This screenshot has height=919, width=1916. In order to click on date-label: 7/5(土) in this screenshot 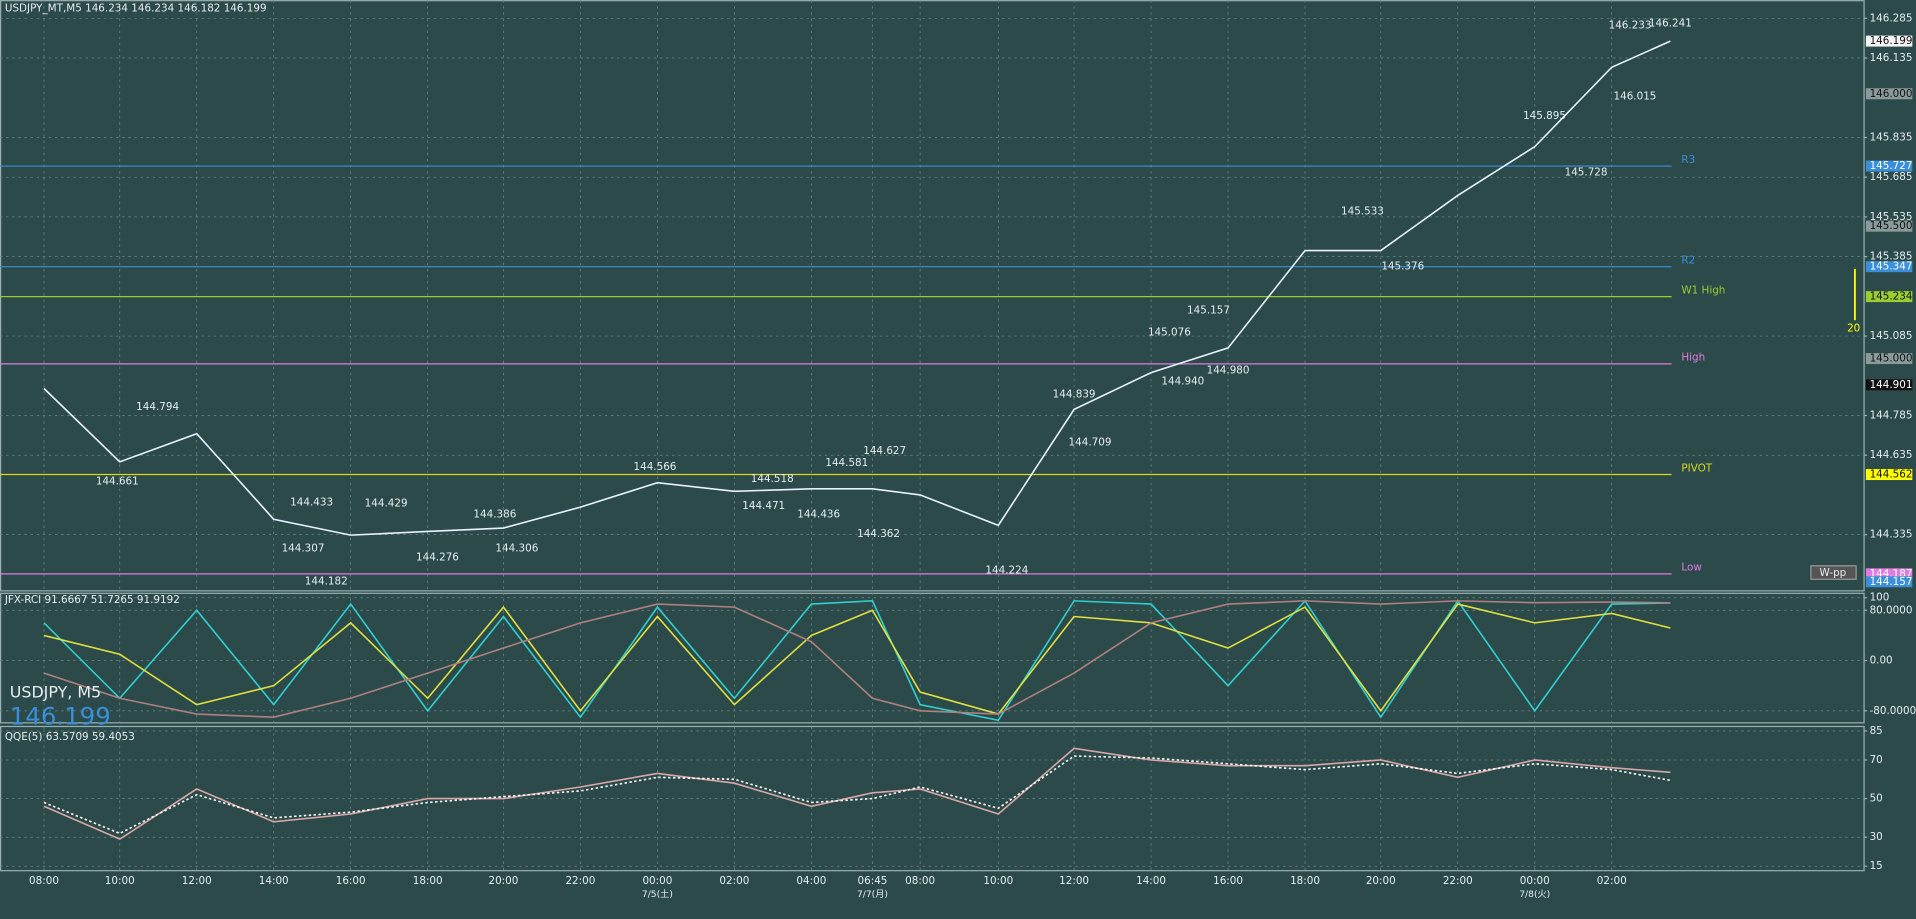, I will do `click(657, 894)`.